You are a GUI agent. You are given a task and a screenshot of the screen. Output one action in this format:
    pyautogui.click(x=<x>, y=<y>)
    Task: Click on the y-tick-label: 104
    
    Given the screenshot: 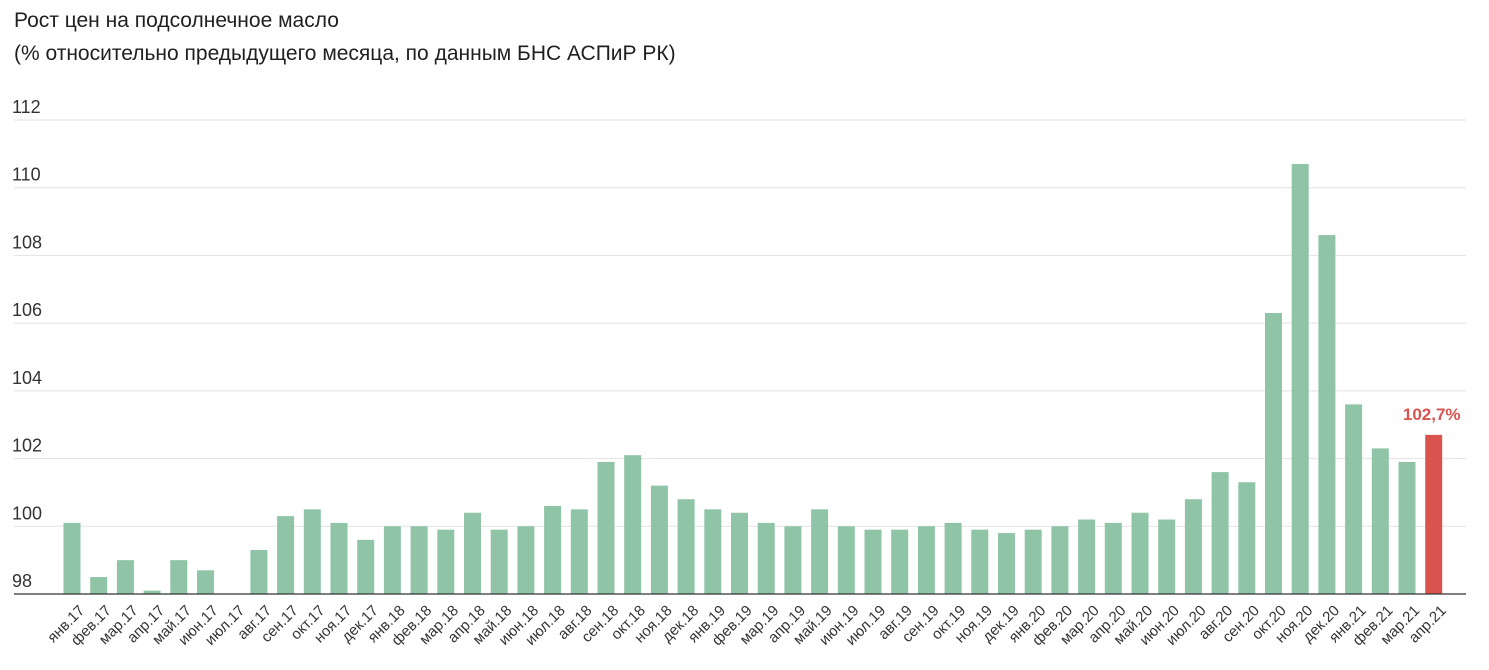 What is the action you would take?
    pyautogui.click(x=27, y=378)
    